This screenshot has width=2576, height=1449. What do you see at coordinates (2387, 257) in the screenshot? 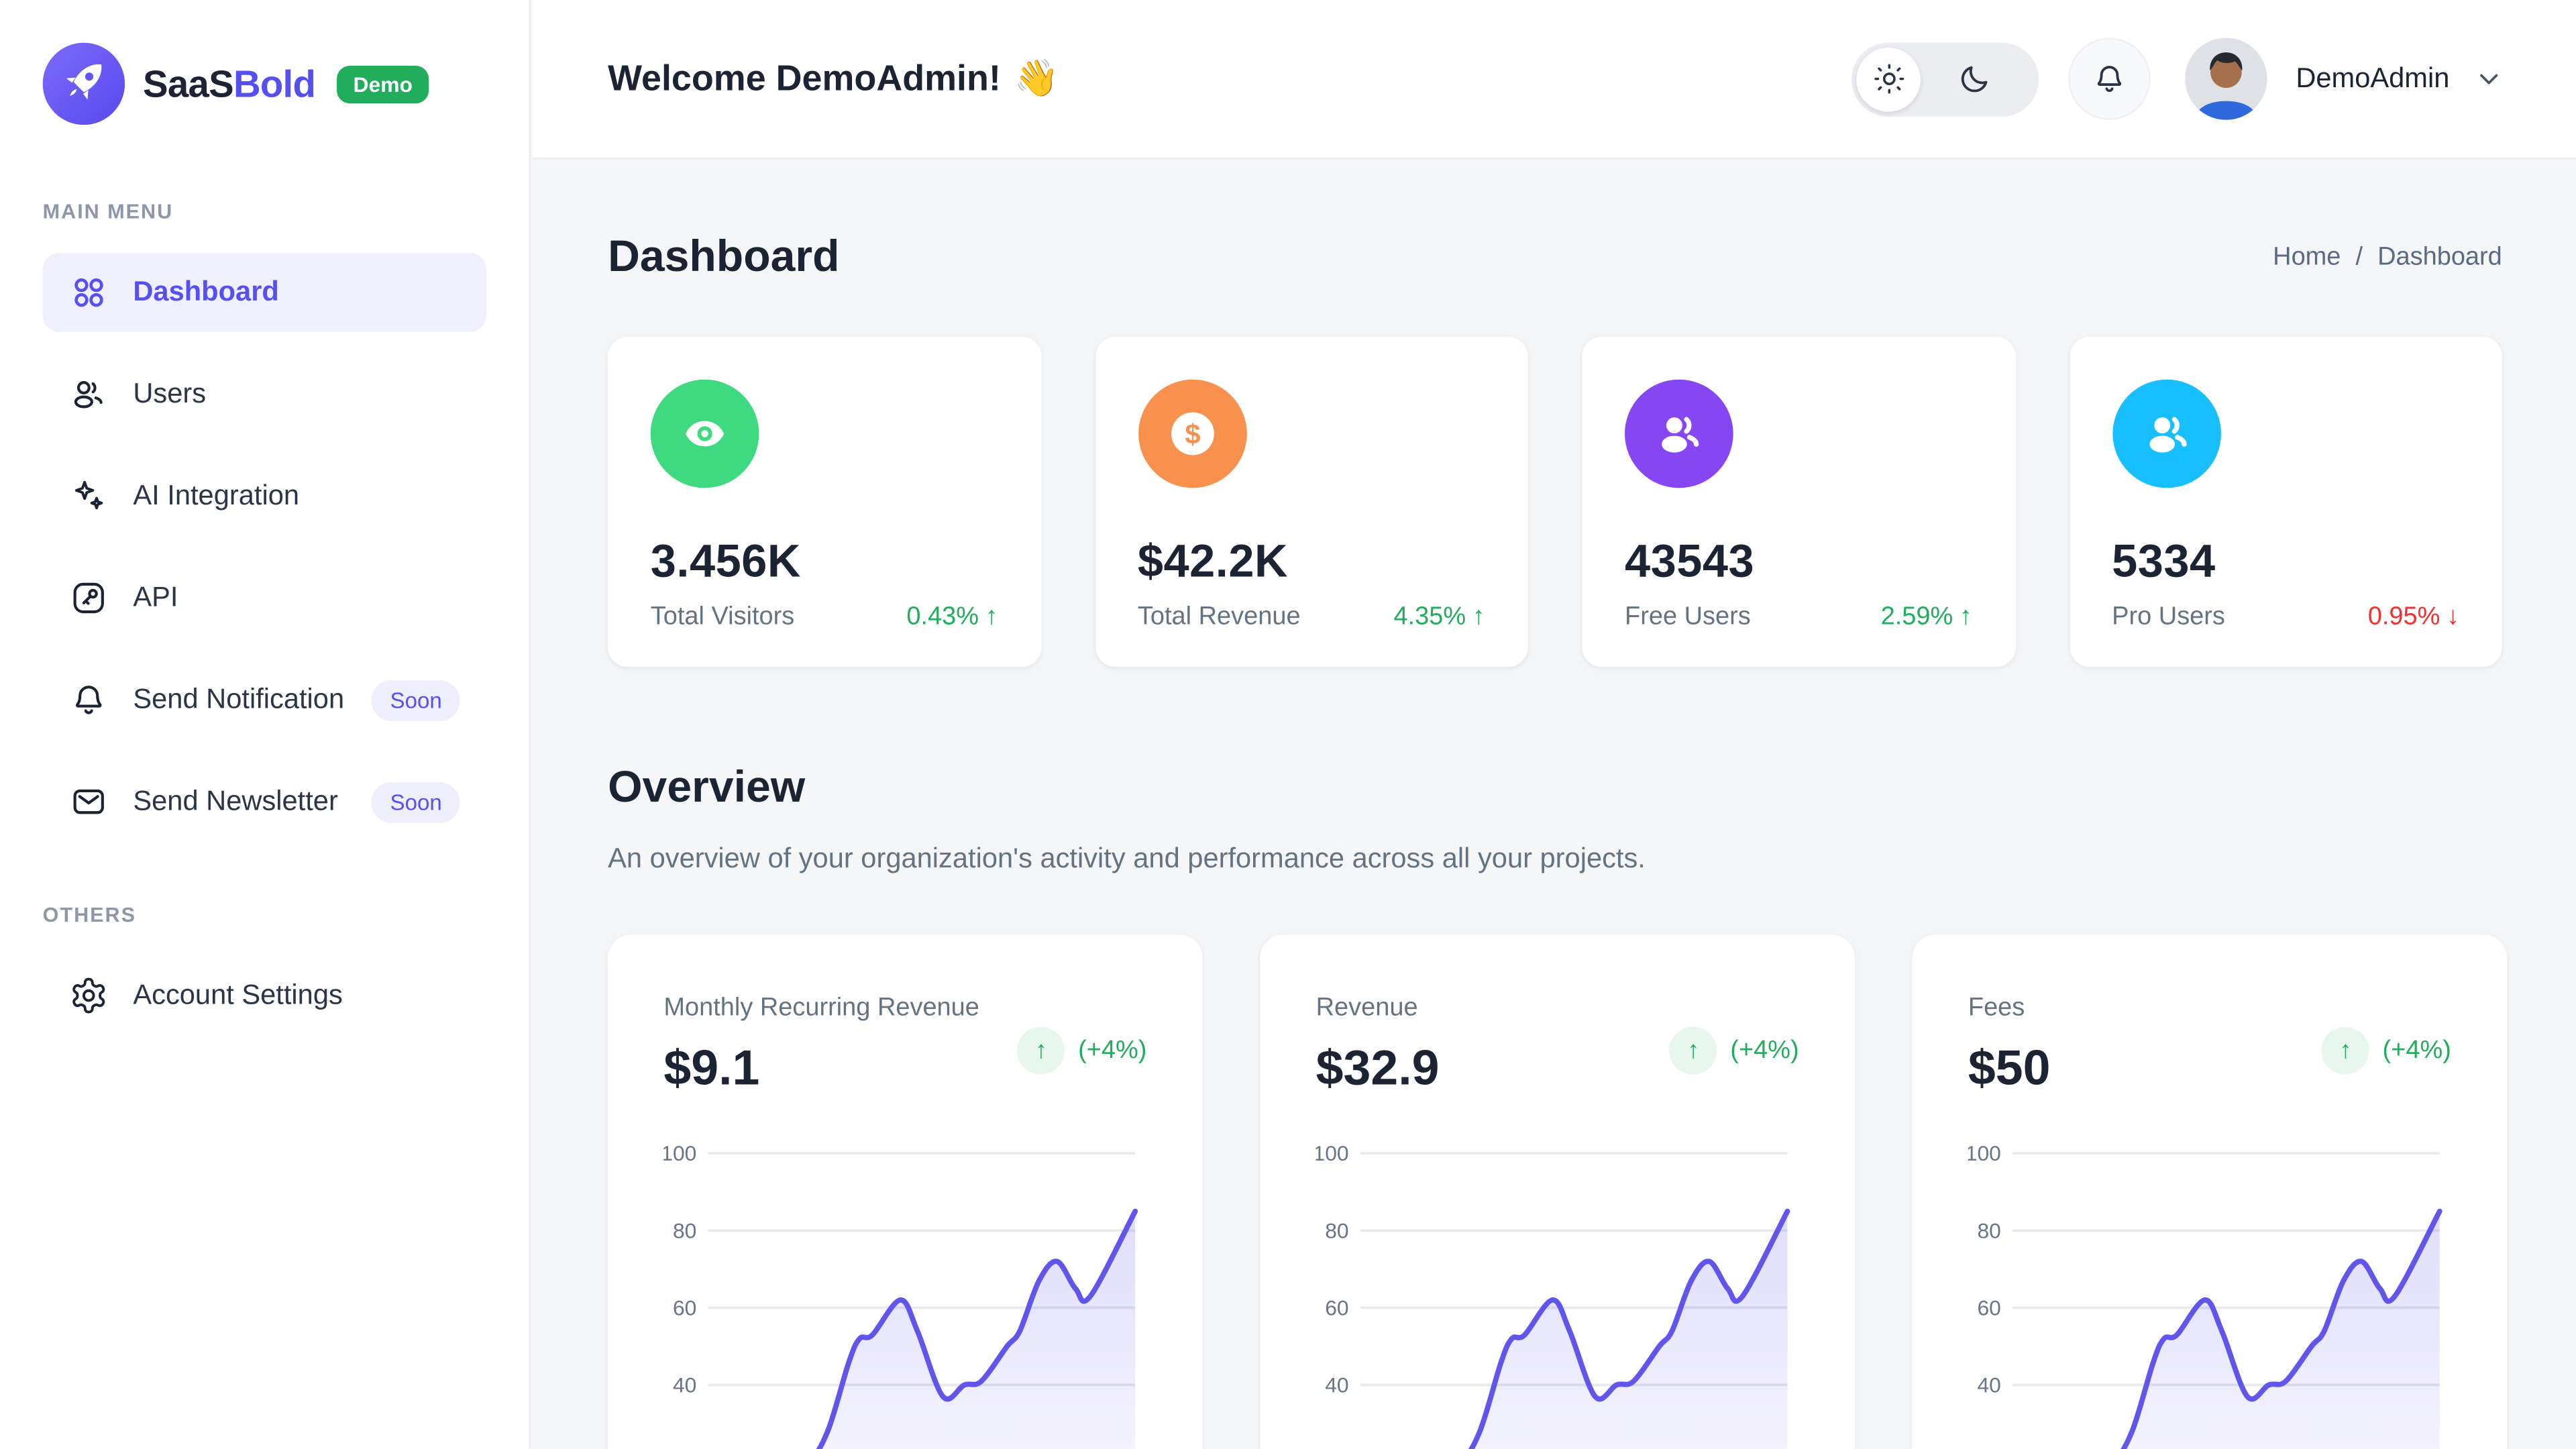
I see `breadcrumb: Home / Dashboard` at bounding box center [2387, 257].